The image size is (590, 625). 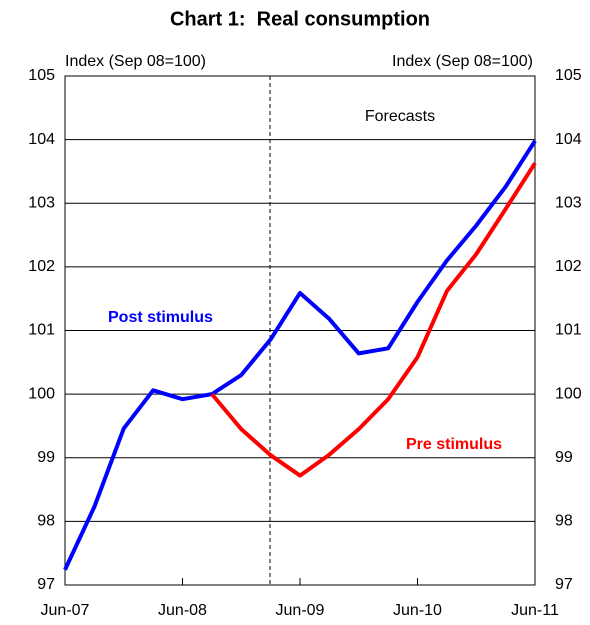 What do you see at coordinates (41, 139) in the screenshot?
I see `y-tick-label: 104` at bounding box center [41, 139].